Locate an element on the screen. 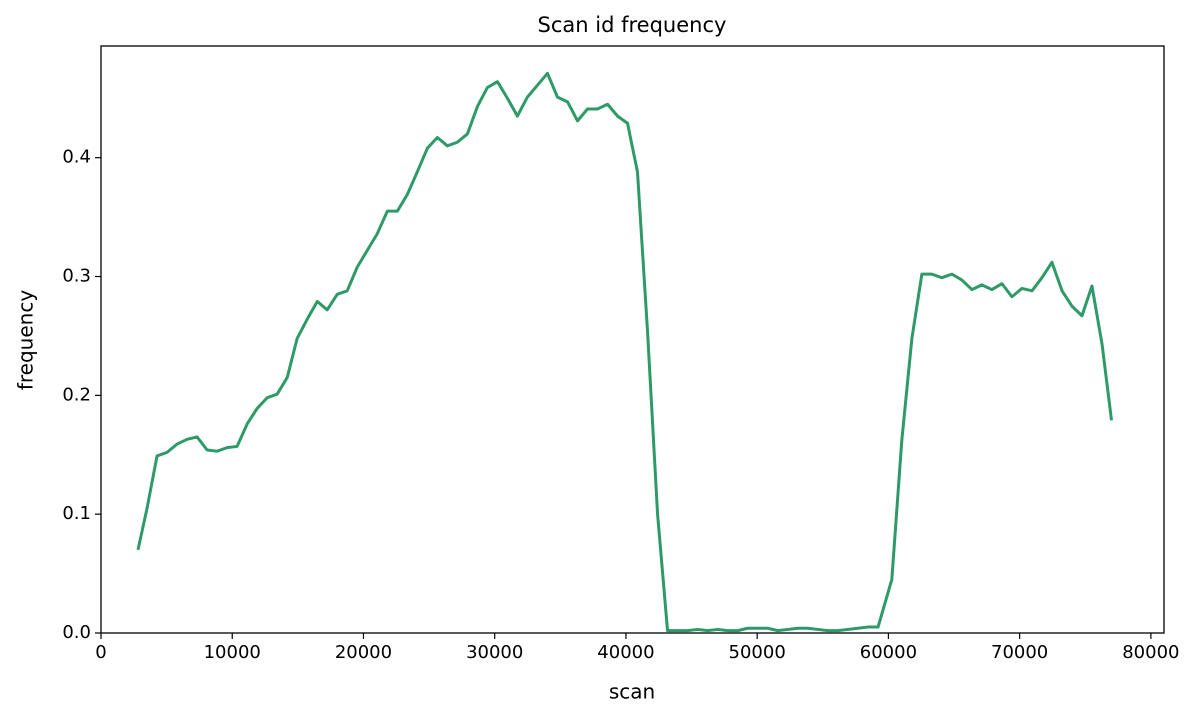 The height and width of the screenshot is (726, 1200). x-tick-label: 80000 is located at coordinates (1150, 652).